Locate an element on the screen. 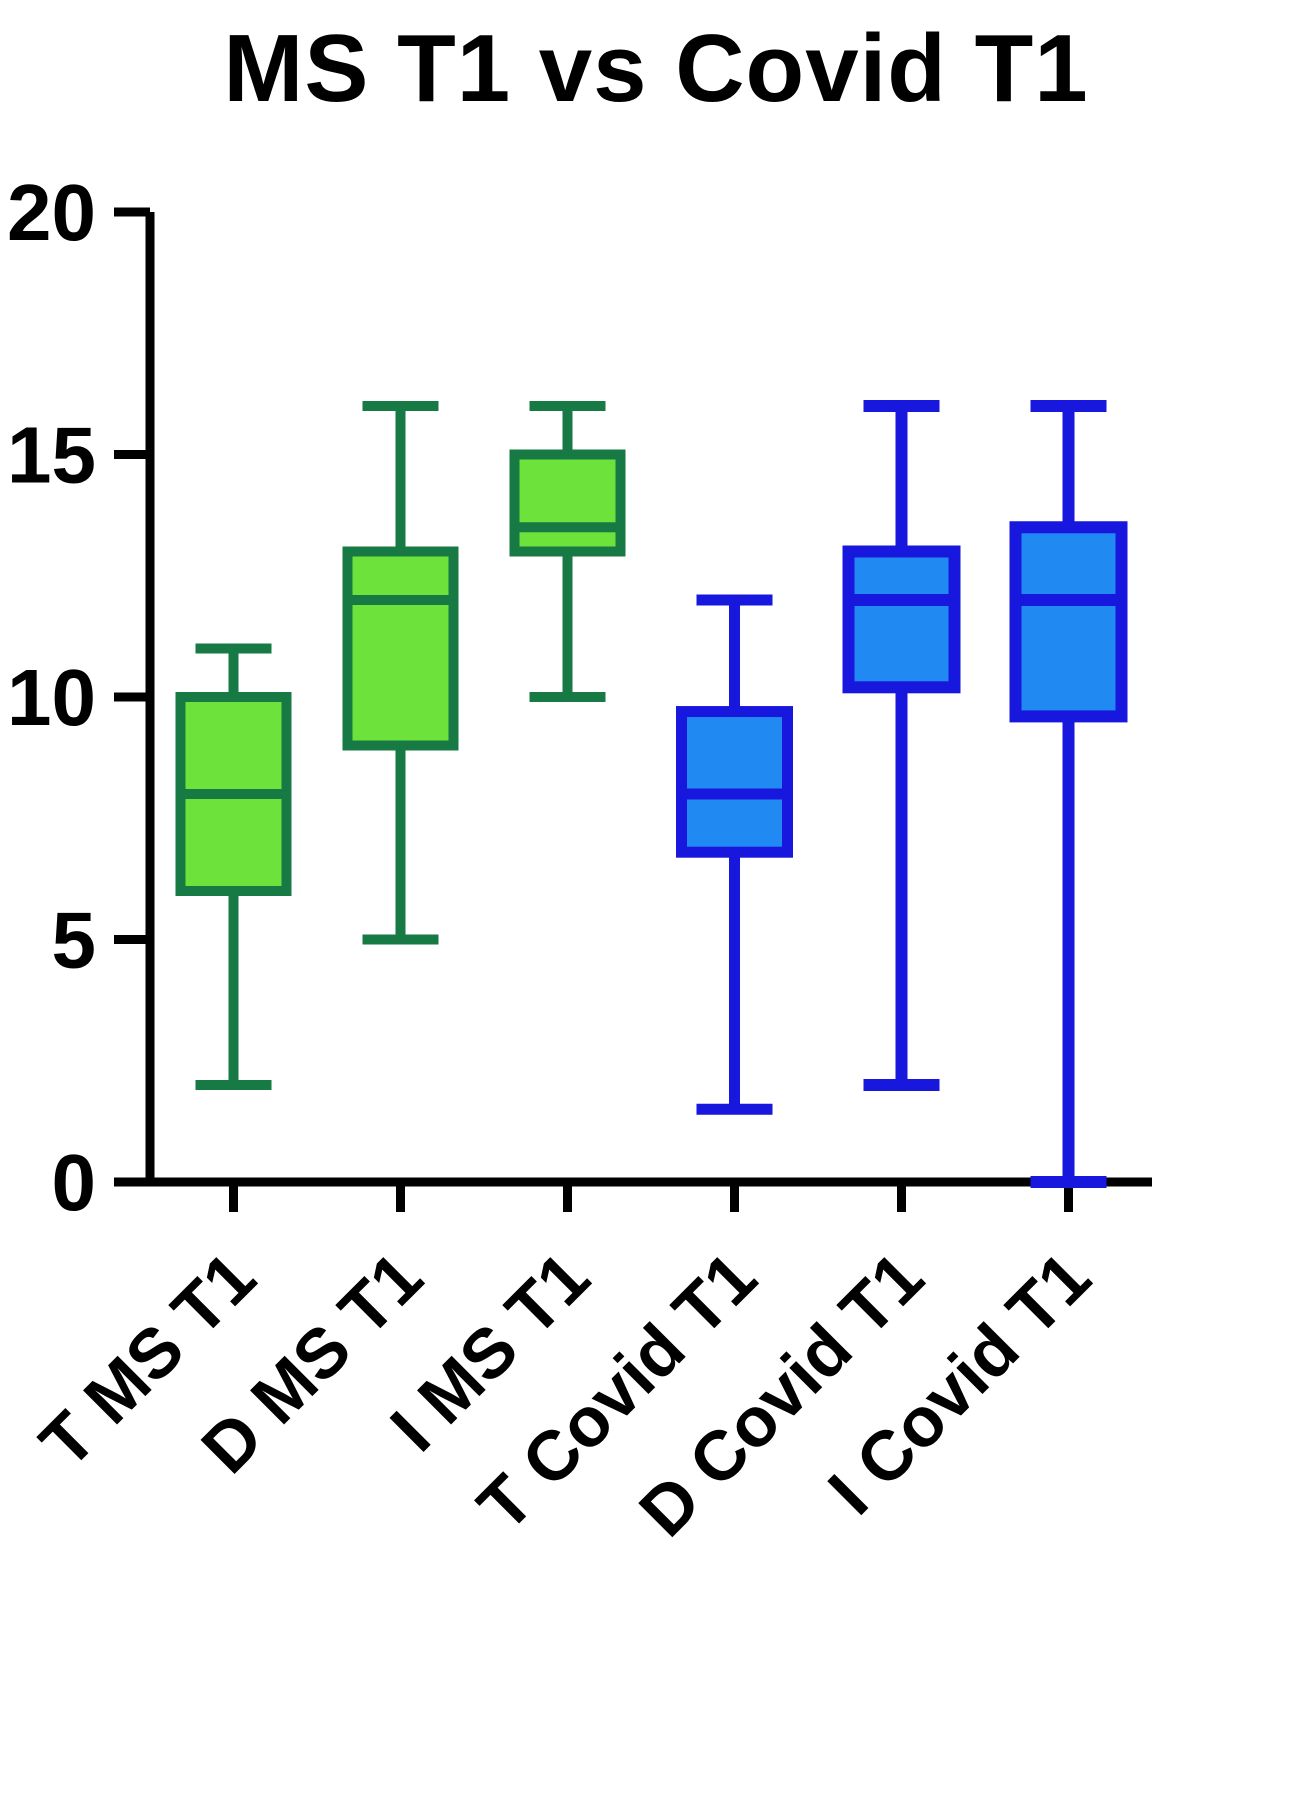 The image size is (1312, 1810). y-tick-label: 5 is located at coordinates (74, 940).